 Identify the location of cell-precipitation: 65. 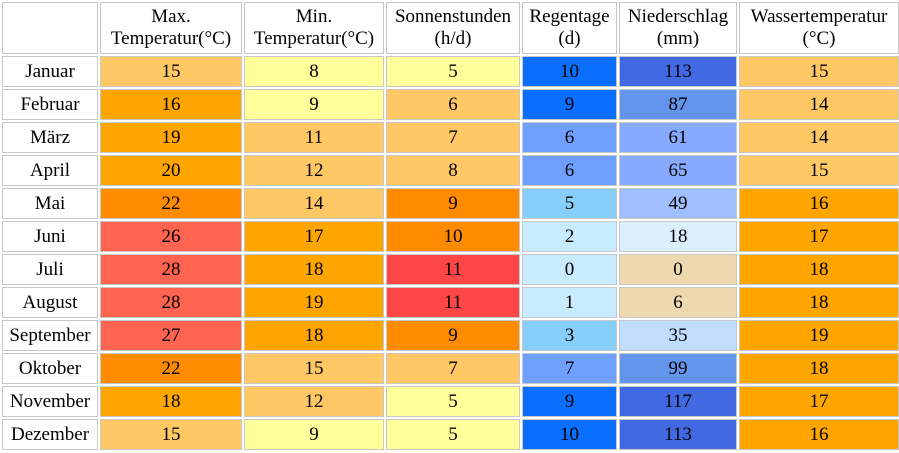
(678, 170).